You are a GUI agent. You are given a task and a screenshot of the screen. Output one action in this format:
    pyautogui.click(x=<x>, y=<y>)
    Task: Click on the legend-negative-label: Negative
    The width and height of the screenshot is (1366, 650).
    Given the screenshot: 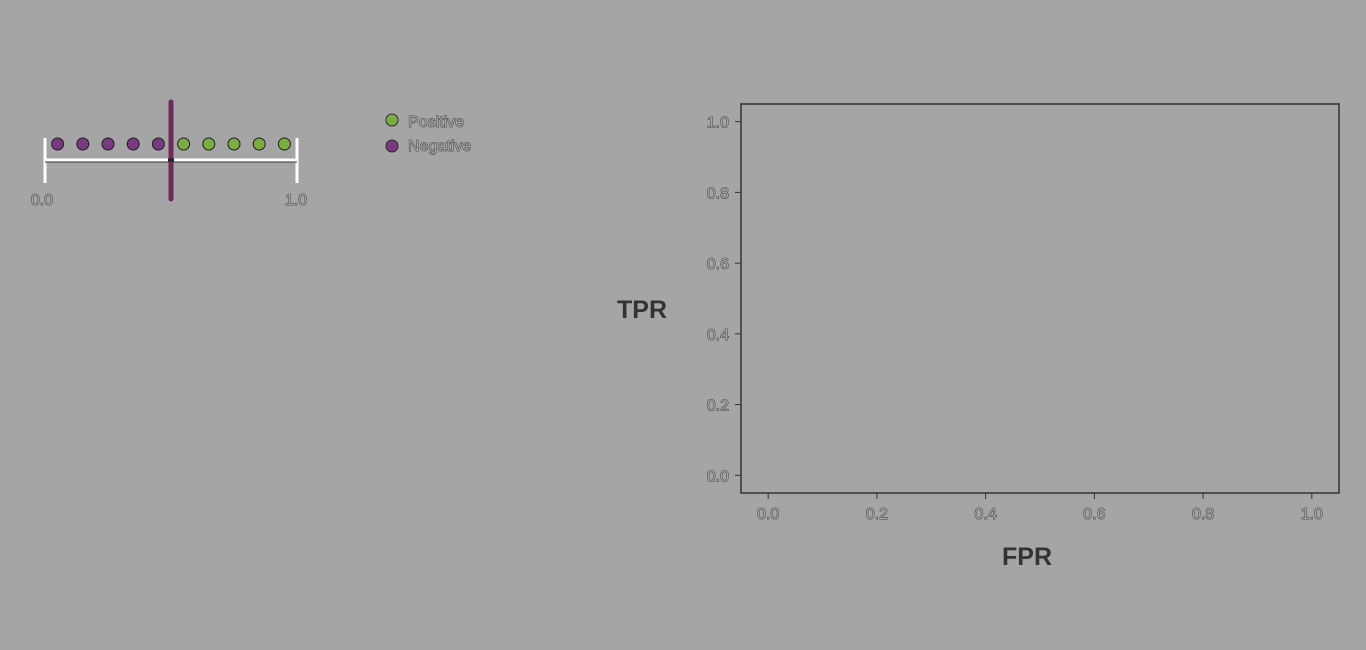 What is the action you would take?
    pyautogui.click(x=439, y=146)
    